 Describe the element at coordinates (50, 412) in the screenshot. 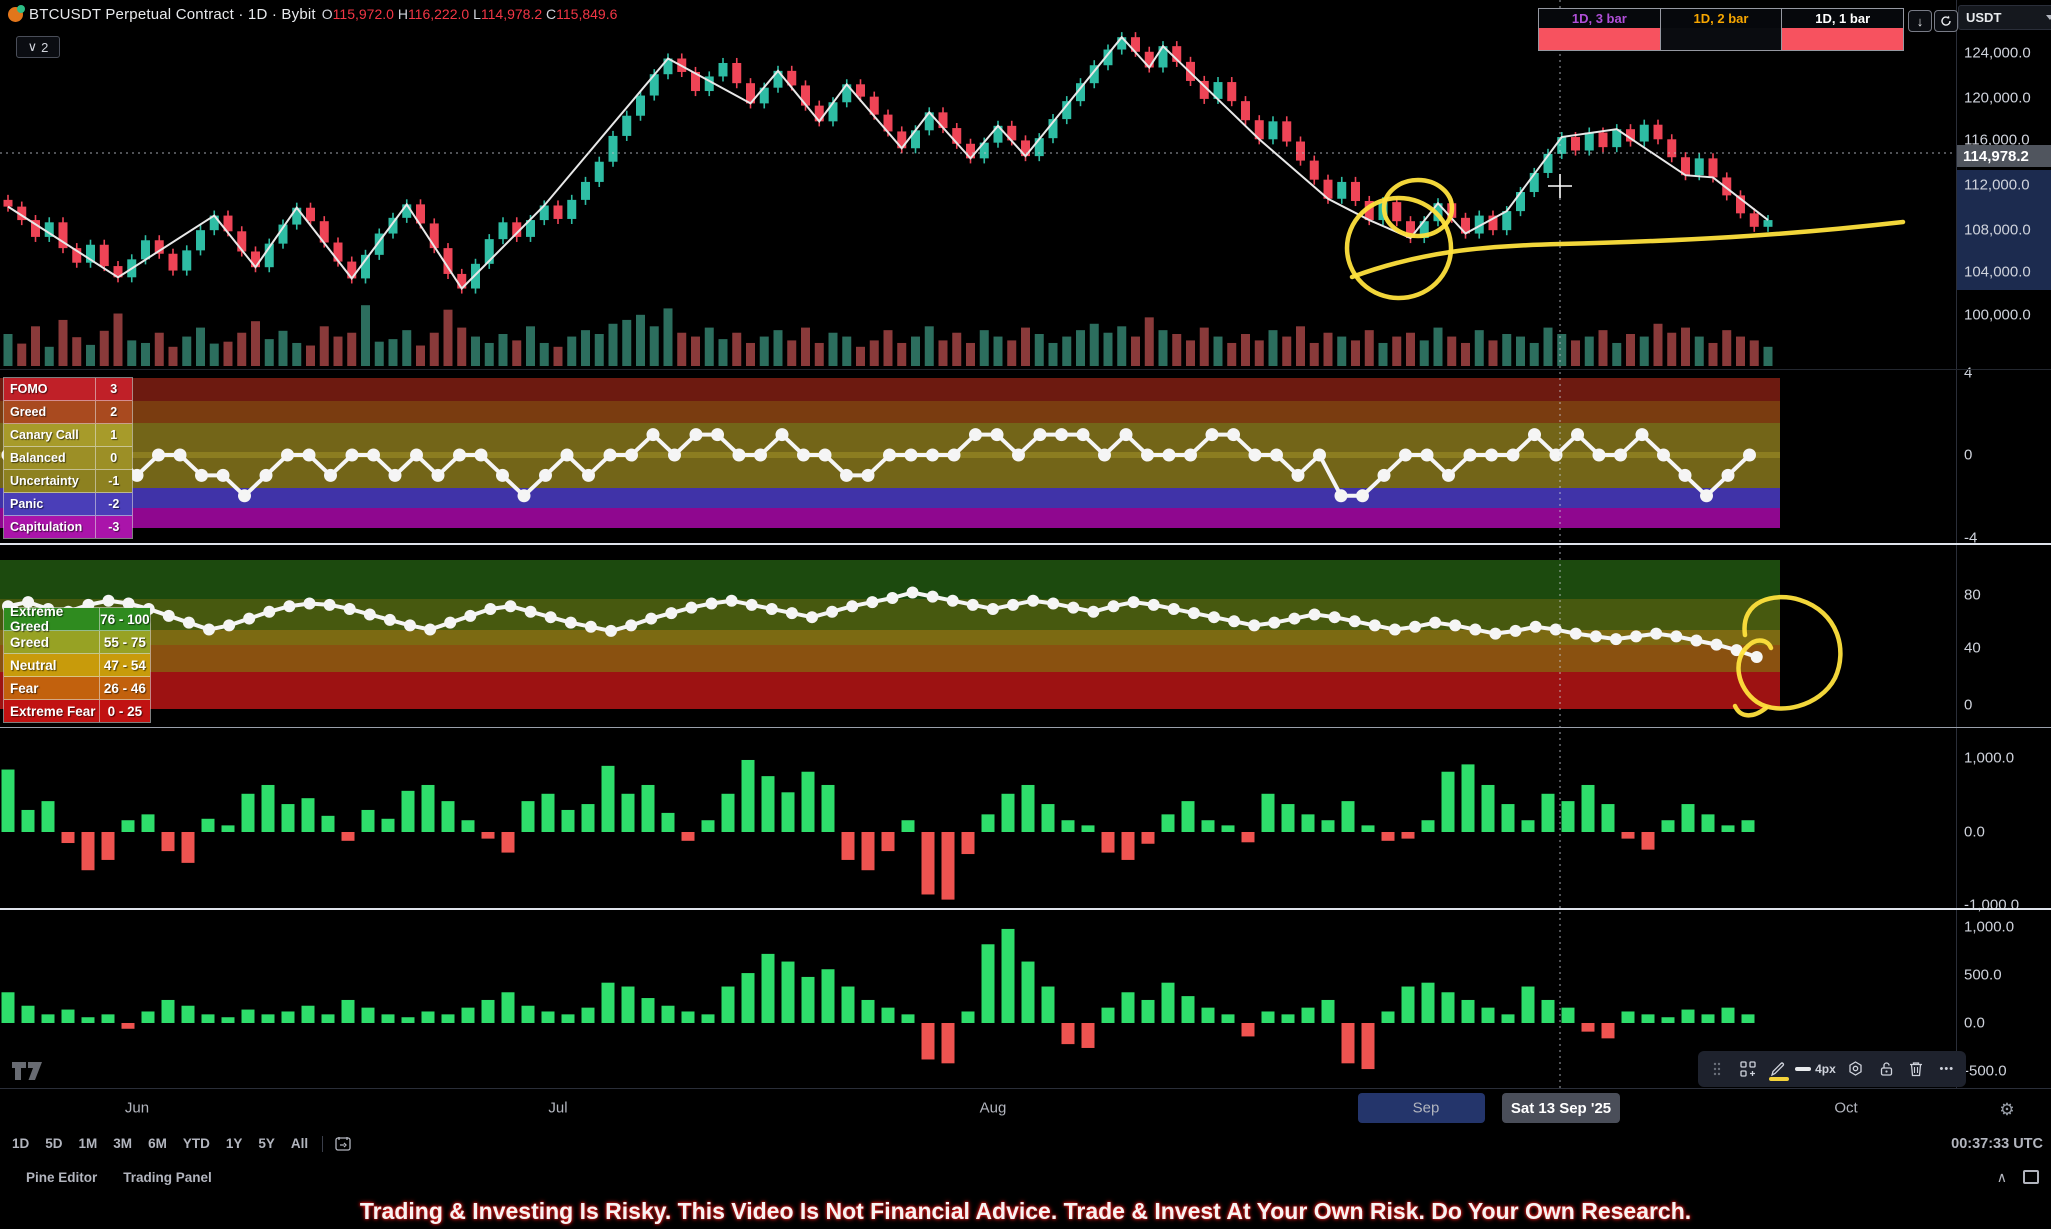

I see `sentiment-label: Greed` at that location.